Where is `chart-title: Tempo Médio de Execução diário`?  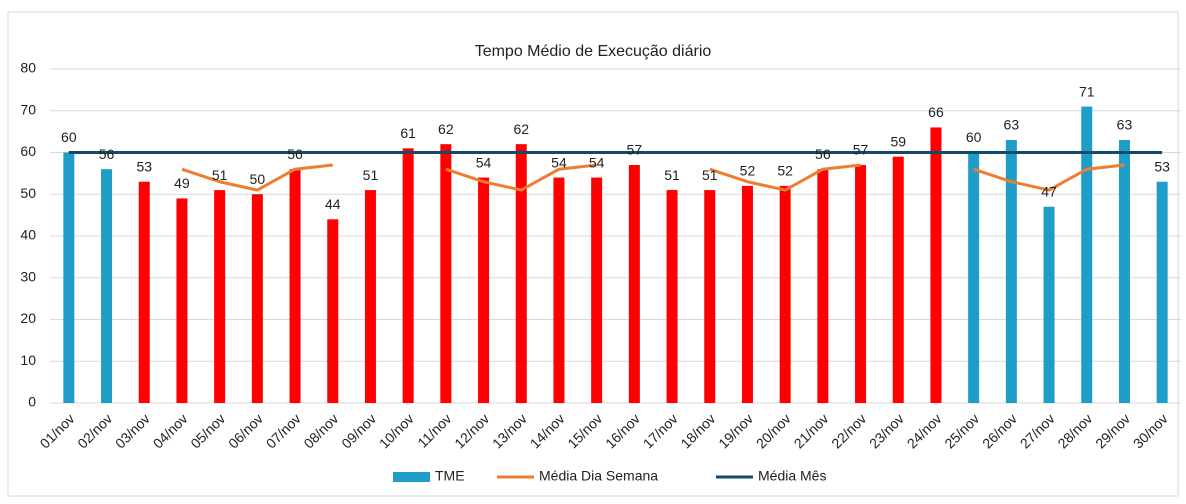
chart-title: Tempo Médio de Execução diário is located at coordinates (593, 51).